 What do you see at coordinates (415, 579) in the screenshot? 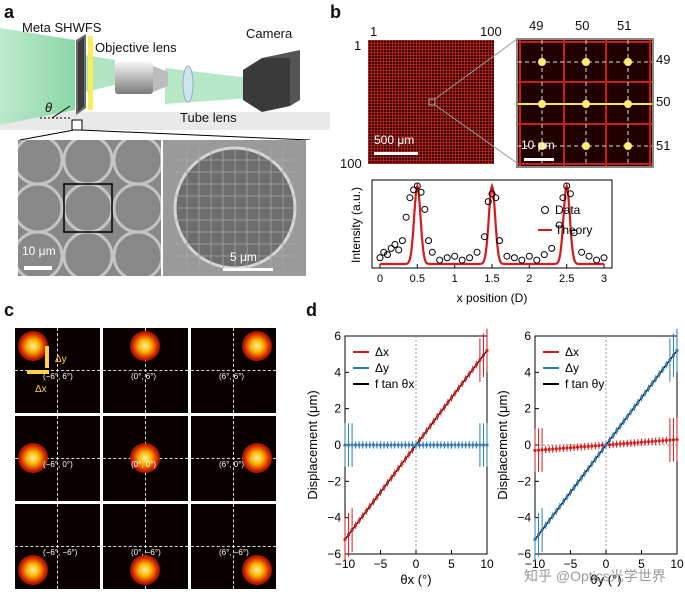
I see `displacement-xlabel: θx (°)` at bounding box center [415, 579].